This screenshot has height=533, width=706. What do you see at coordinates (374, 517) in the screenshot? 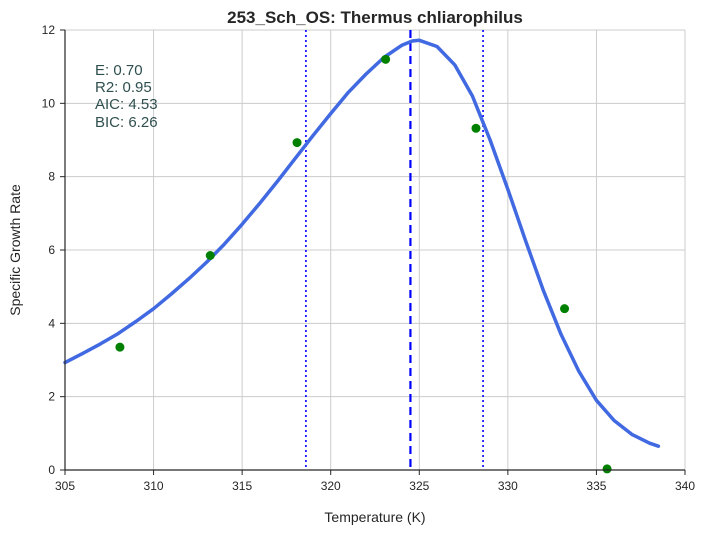
I see `x-axis-label: Temperature (K)` at bounding box center [374, 517].